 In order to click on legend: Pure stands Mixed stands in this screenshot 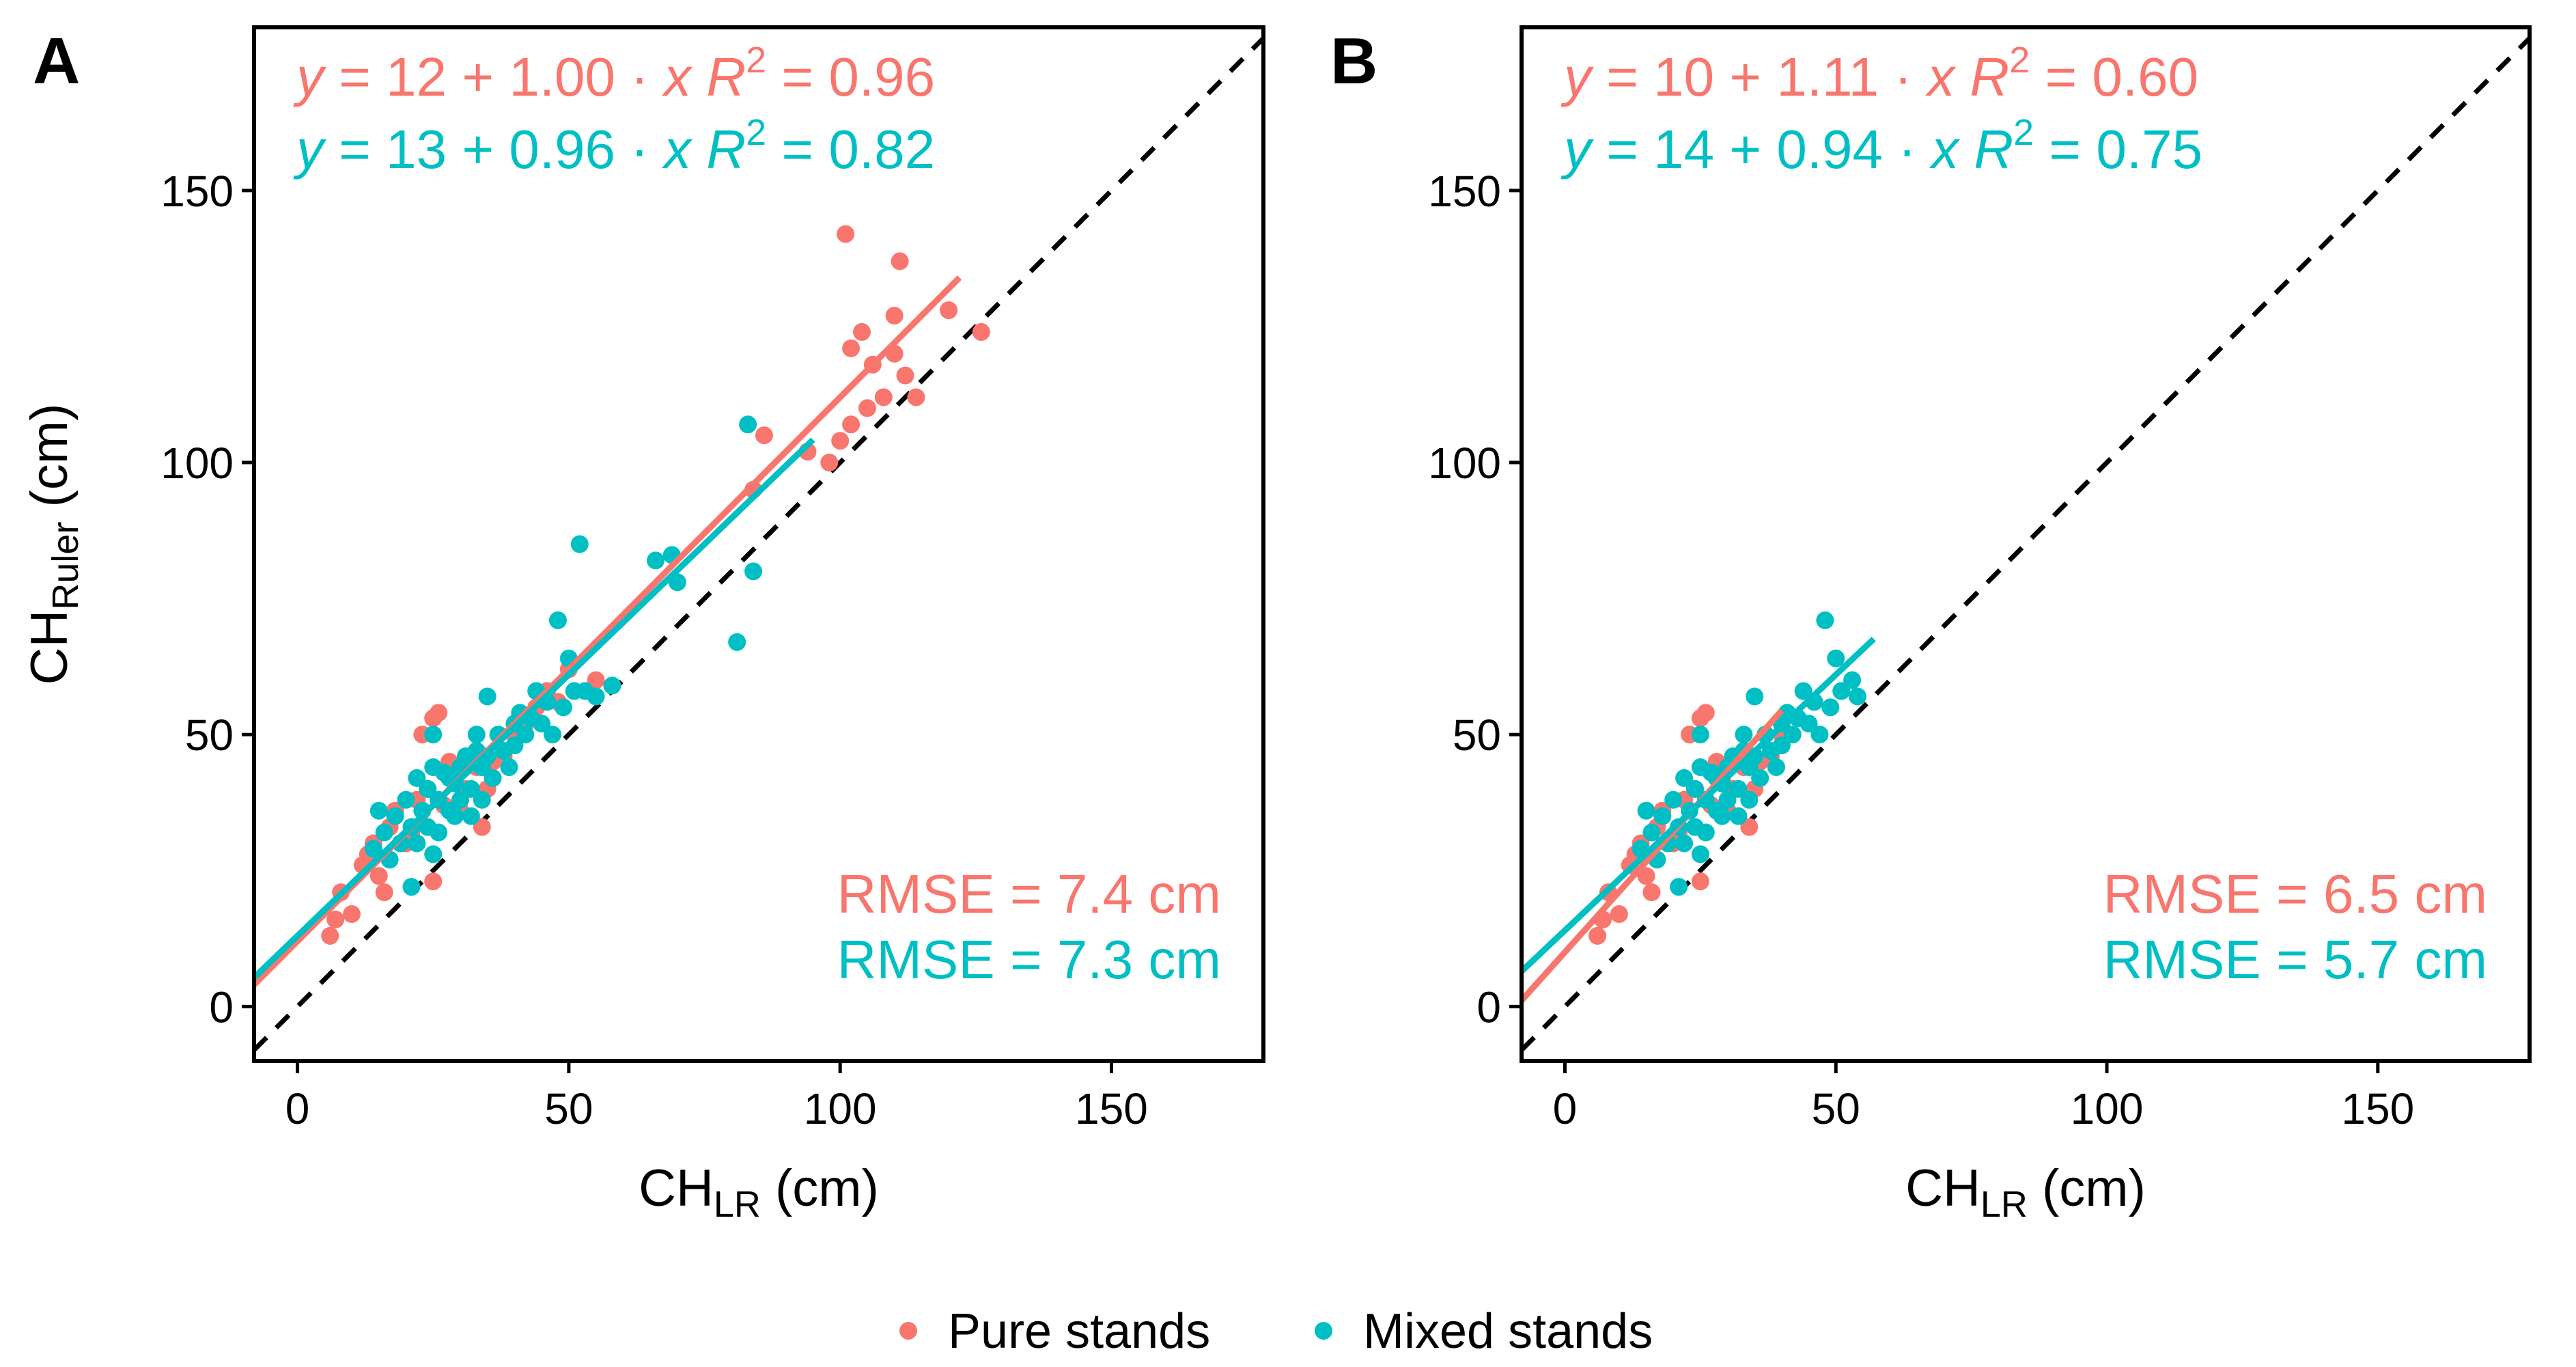, I will do `click(1276, 1331)`.